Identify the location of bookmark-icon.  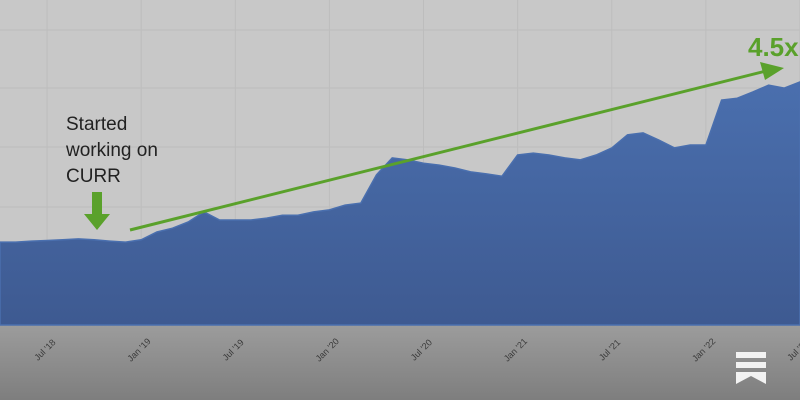
(751, 368).